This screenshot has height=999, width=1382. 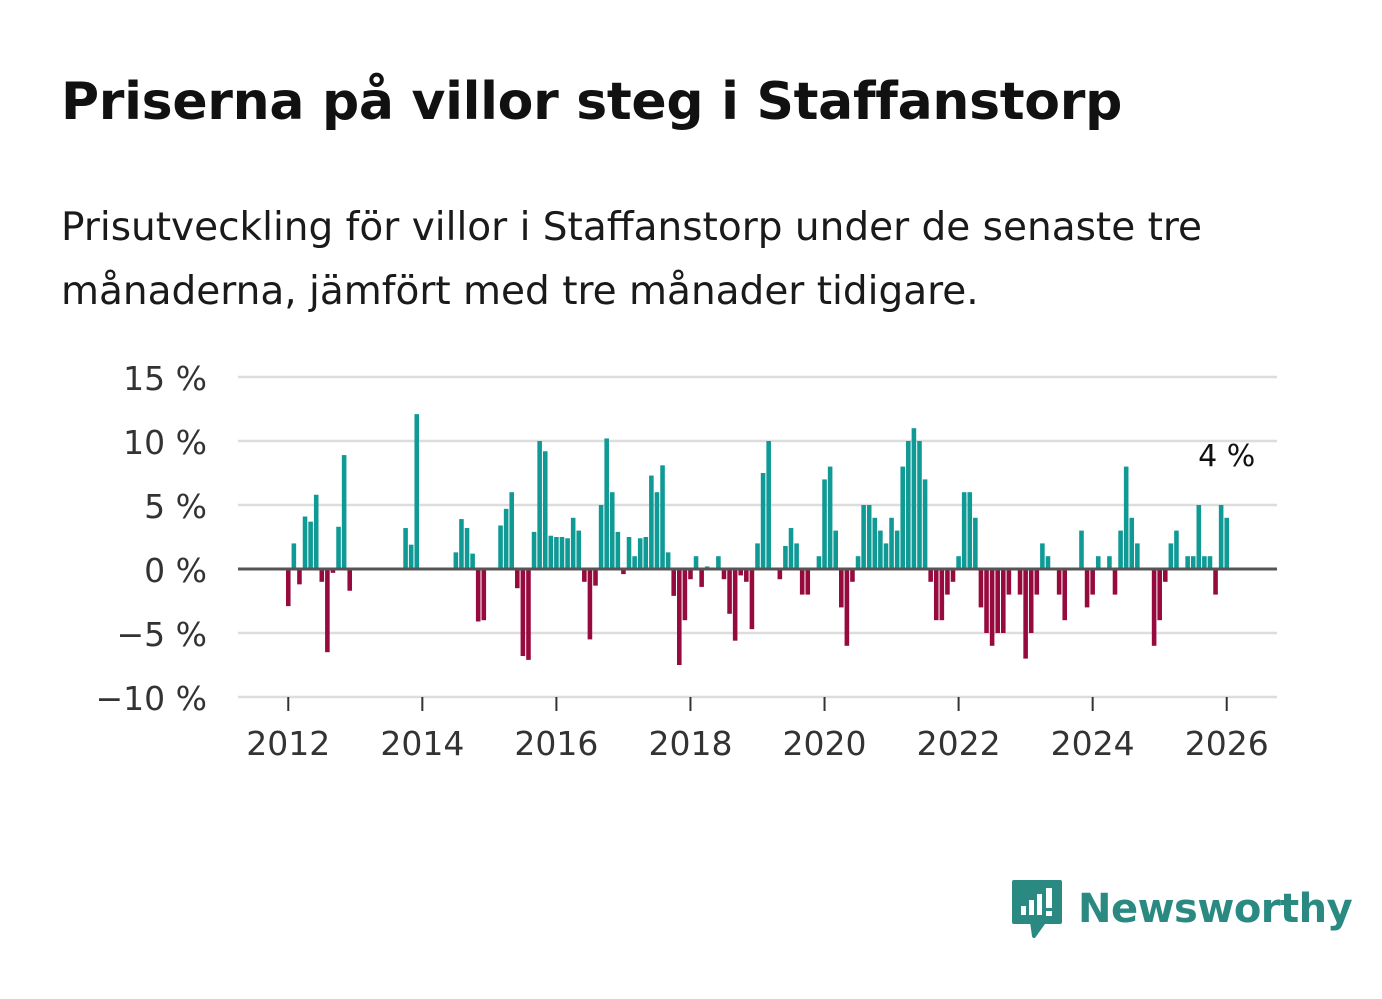 I want to click on y-tick-label: 5 %, so click(x=175, y=506).